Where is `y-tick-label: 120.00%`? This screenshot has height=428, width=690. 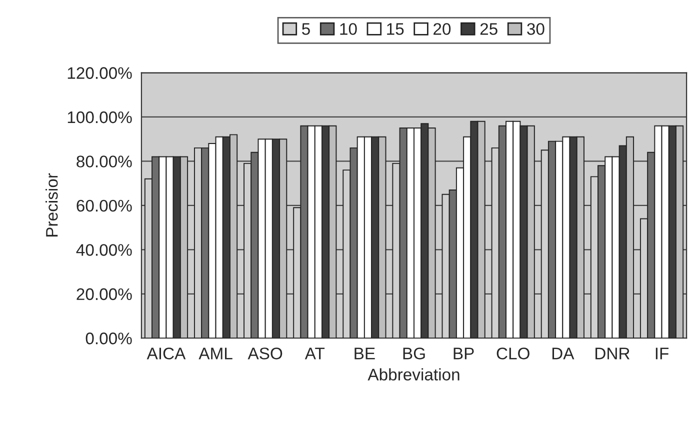 y-tick-label: 120.00% is located at coordinates (100, 73).